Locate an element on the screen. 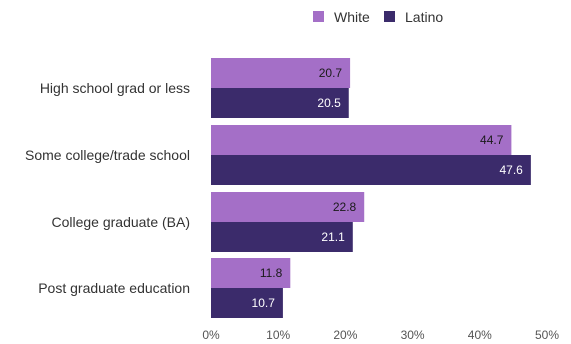 This screenshot has width=571, height=344. data-label-white: 20.7 is located at coordinates (331, 73).